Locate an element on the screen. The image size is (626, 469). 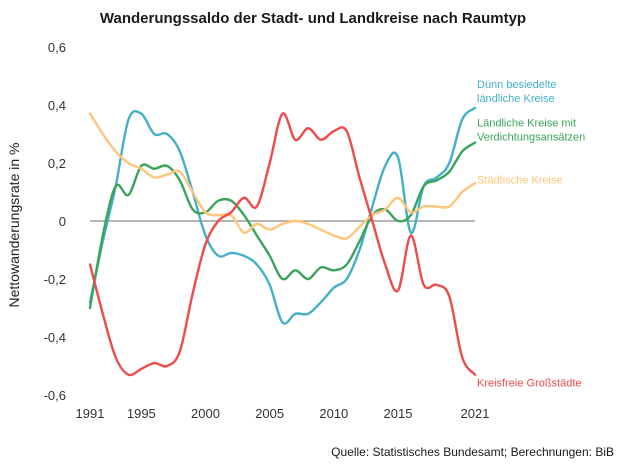
y-tick-label: 0 is located at coordinates (62, 221).